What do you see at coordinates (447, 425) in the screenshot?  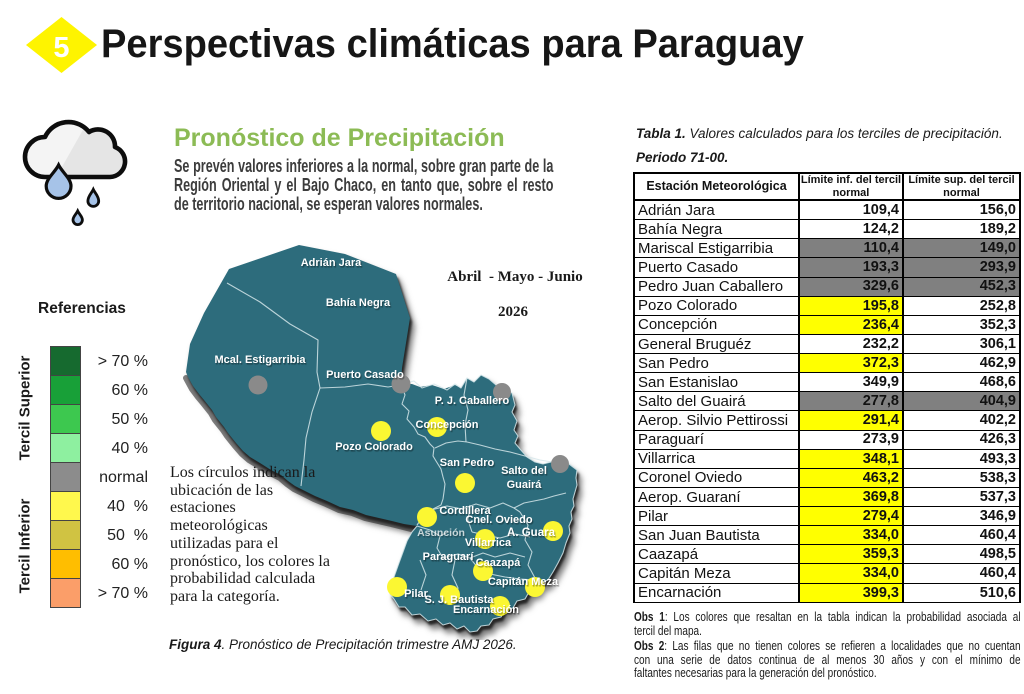 I see `svg-text: Concepción` at bounding box center [447, 425].